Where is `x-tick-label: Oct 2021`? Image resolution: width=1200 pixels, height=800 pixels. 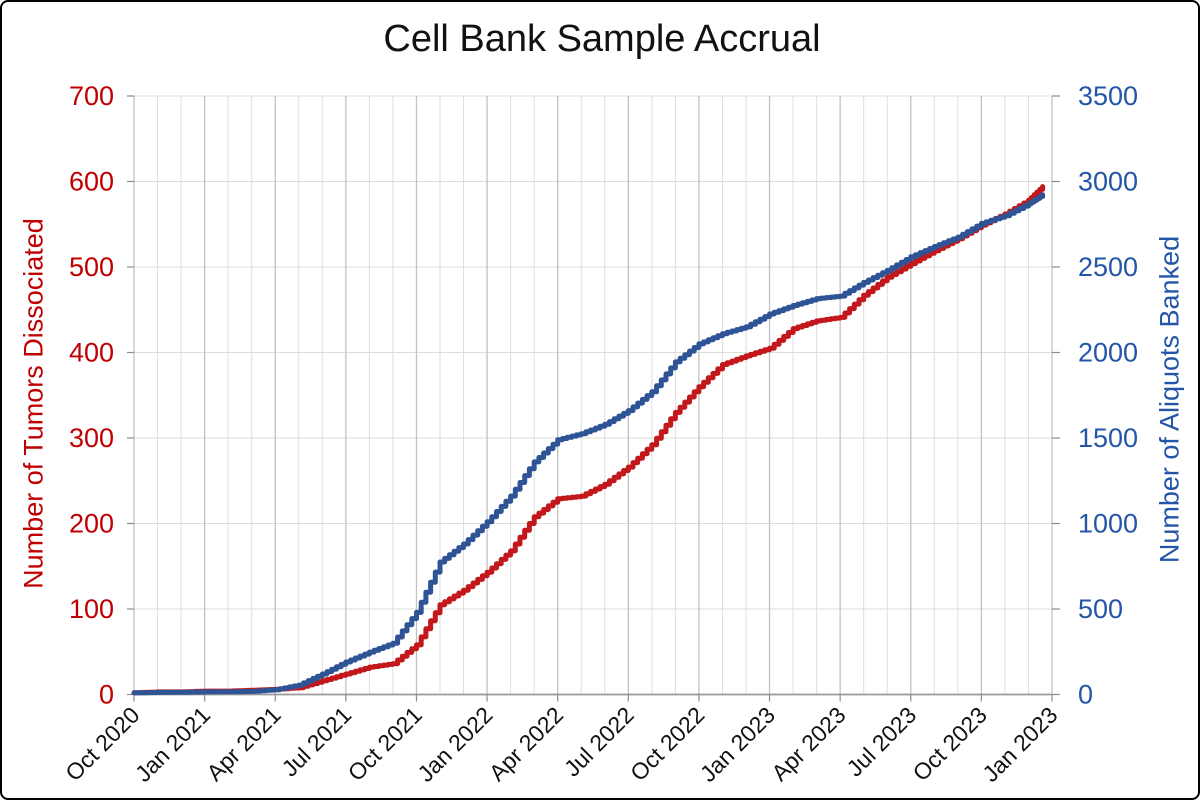
x-tick-label: Oct 2021 is located at coordinates (385, 744).